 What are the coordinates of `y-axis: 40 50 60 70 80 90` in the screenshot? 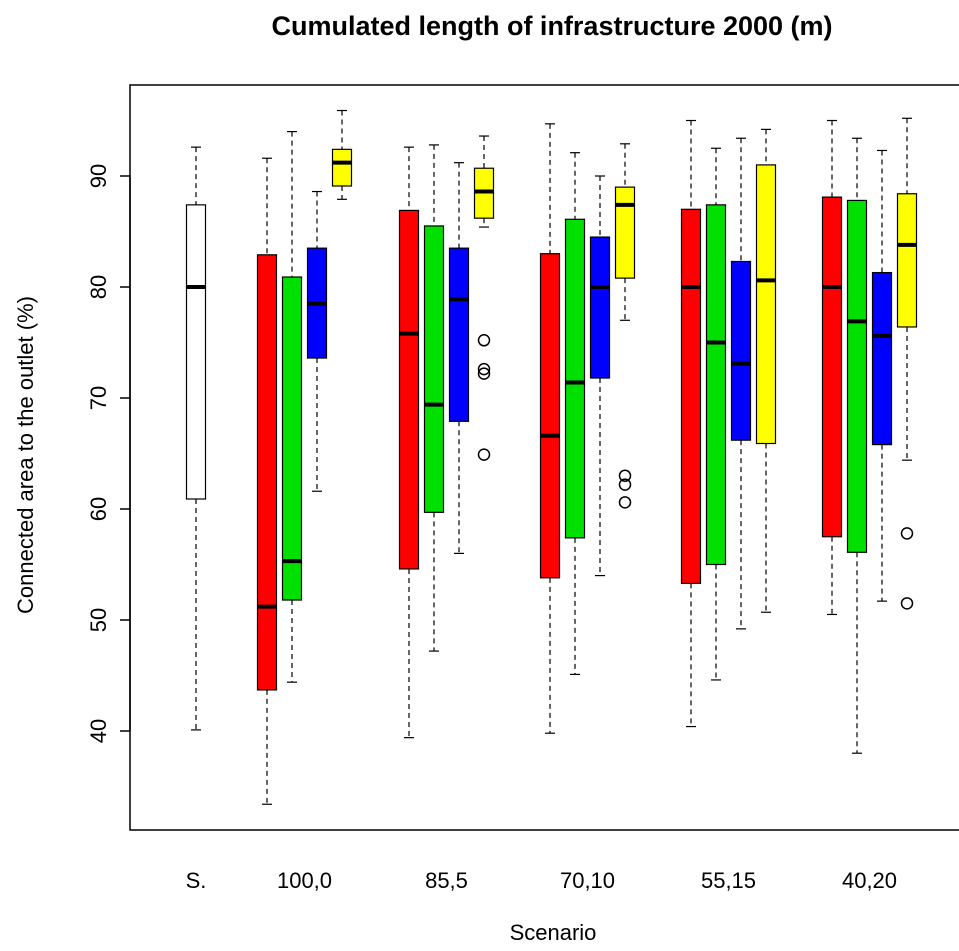 It's located at (108, 453).